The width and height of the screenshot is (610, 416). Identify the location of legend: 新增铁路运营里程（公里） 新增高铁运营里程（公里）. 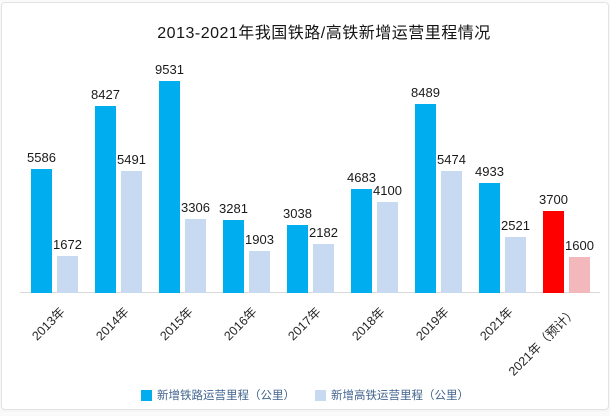
(305, 395).